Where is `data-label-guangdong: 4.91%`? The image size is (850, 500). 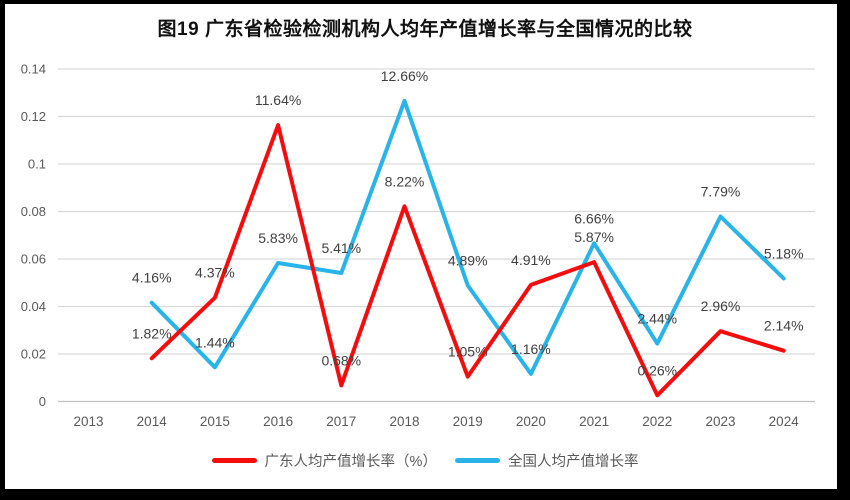 data-label-guangdong: 4.91% is located at coordinates (531, 260).